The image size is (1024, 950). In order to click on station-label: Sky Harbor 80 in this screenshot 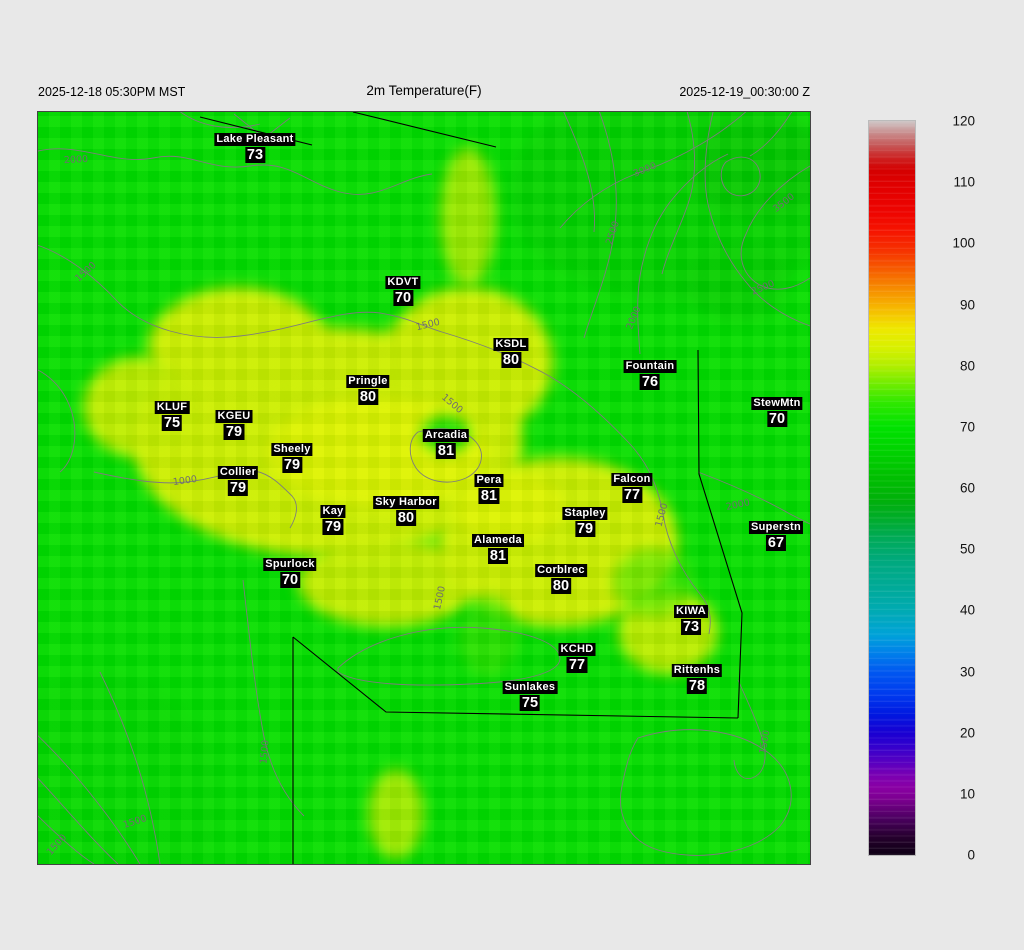, I will do `click(406, 514)`.